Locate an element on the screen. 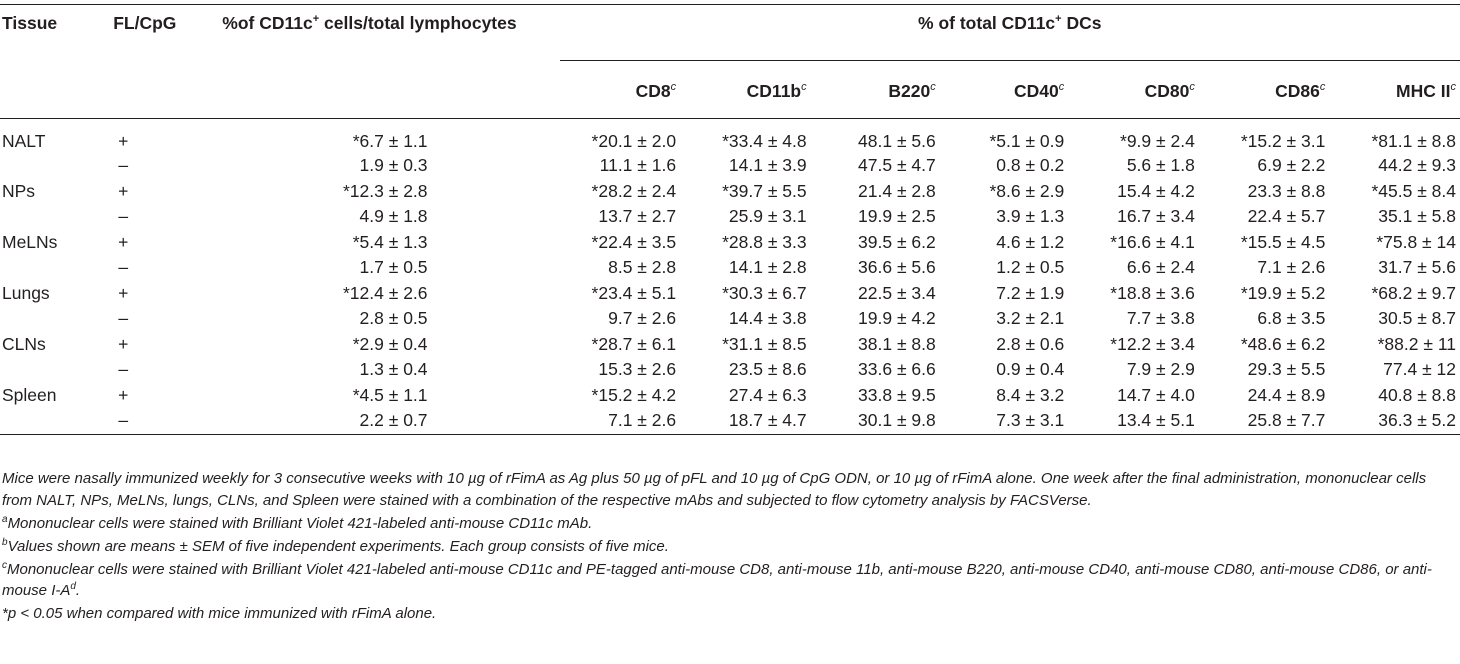 Image resolution: width=1460 pixels, height=664 pixels. cell-cd8: 15.3 ± 2.6 is located at coordinates (637, 369).